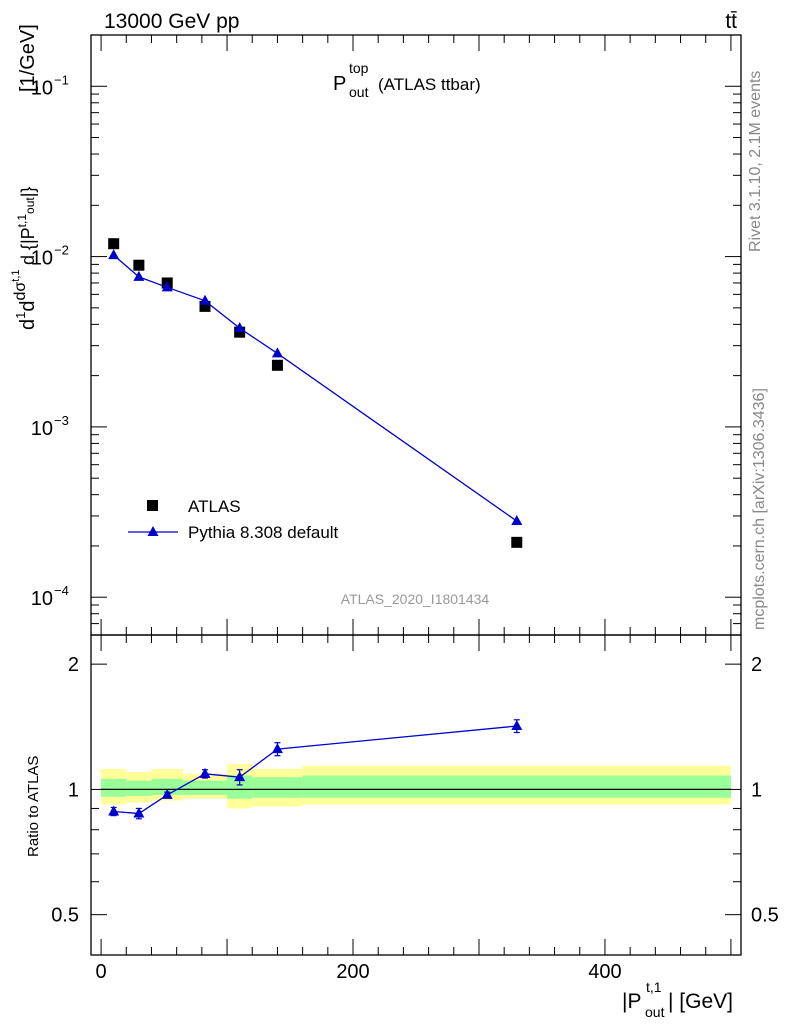  What do you see at coordinates (359, 68) in the screenshot?
I see `main-title-superscript: top` at bounding box center [359, 68].